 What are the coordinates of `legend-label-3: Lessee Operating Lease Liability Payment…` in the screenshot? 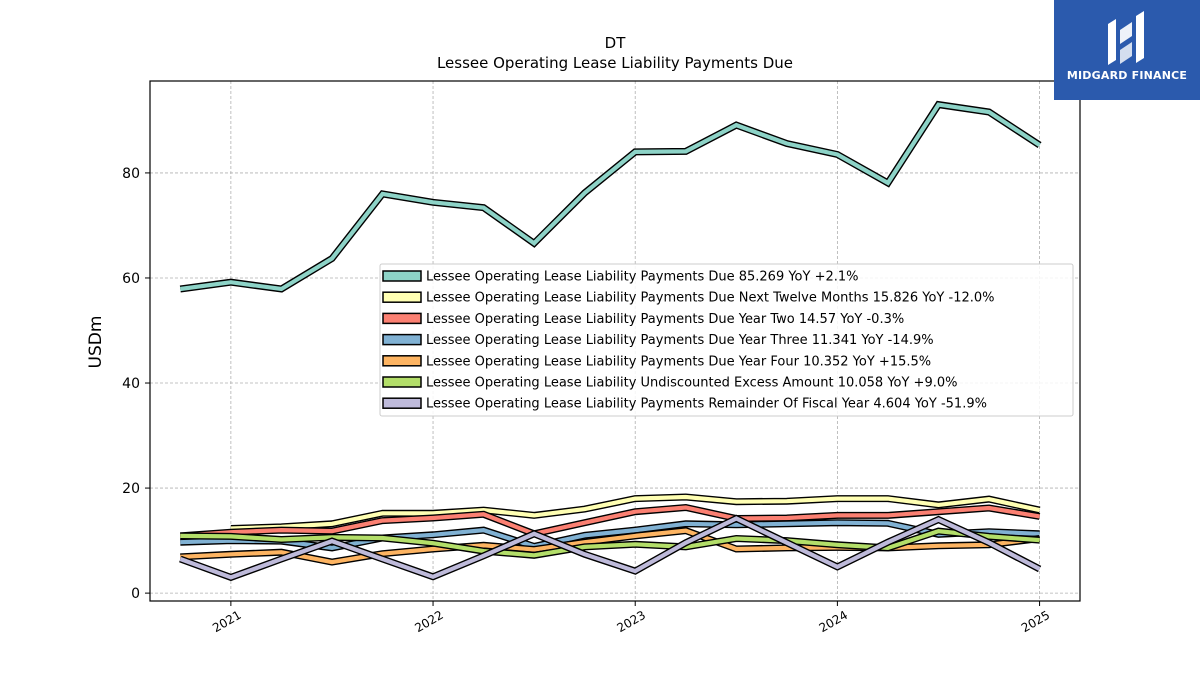 It's located at (680, 340).